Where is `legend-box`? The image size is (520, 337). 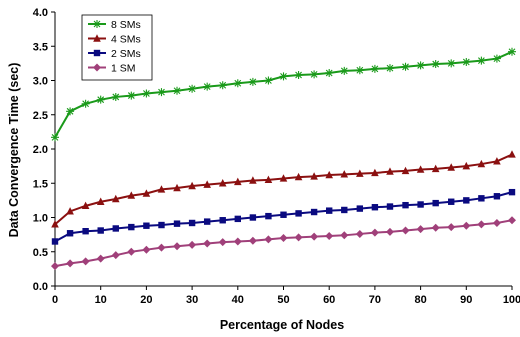
legend-box is located at coordinates (117, 47).